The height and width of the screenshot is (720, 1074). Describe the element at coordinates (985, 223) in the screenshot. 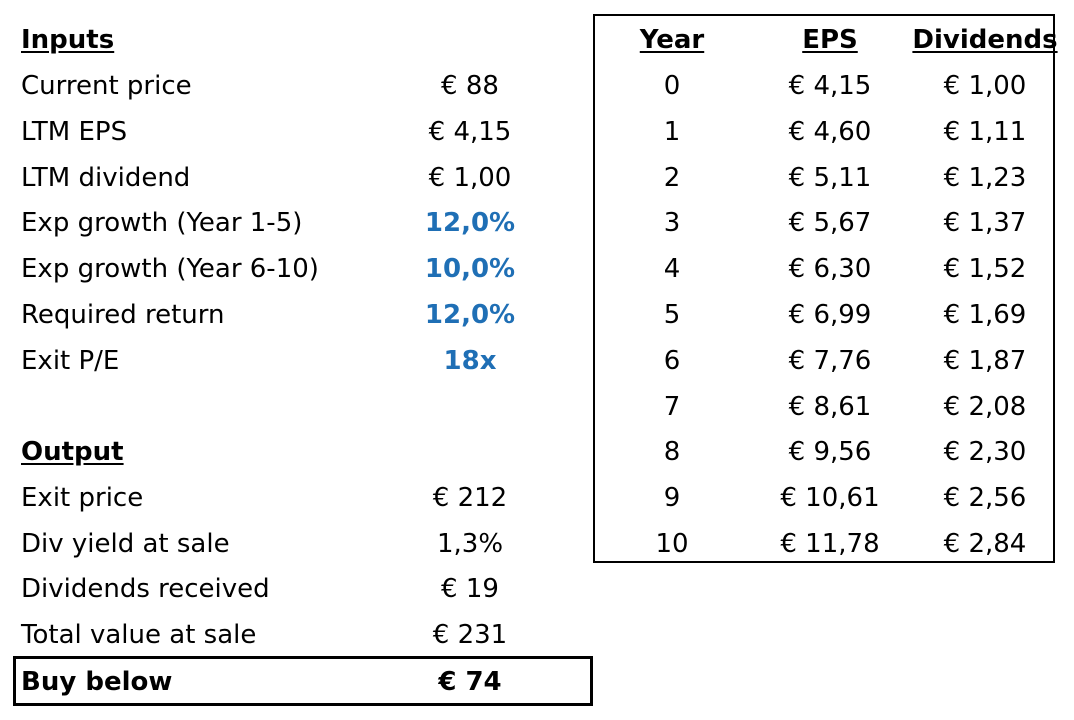

I see `projection-cell-dividends: € 1,37` at that location.